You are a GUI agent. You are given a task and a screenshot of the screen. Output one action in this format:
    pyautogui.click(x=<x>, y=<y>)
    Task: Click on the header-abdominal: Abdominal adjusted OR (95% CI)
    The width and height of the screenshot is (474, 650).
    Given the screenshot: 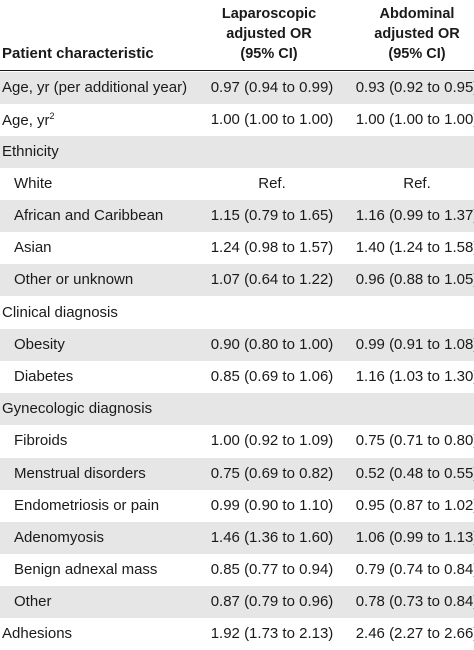 What is the action you would take?
    pyautogui.click(x=413, y=34)
    